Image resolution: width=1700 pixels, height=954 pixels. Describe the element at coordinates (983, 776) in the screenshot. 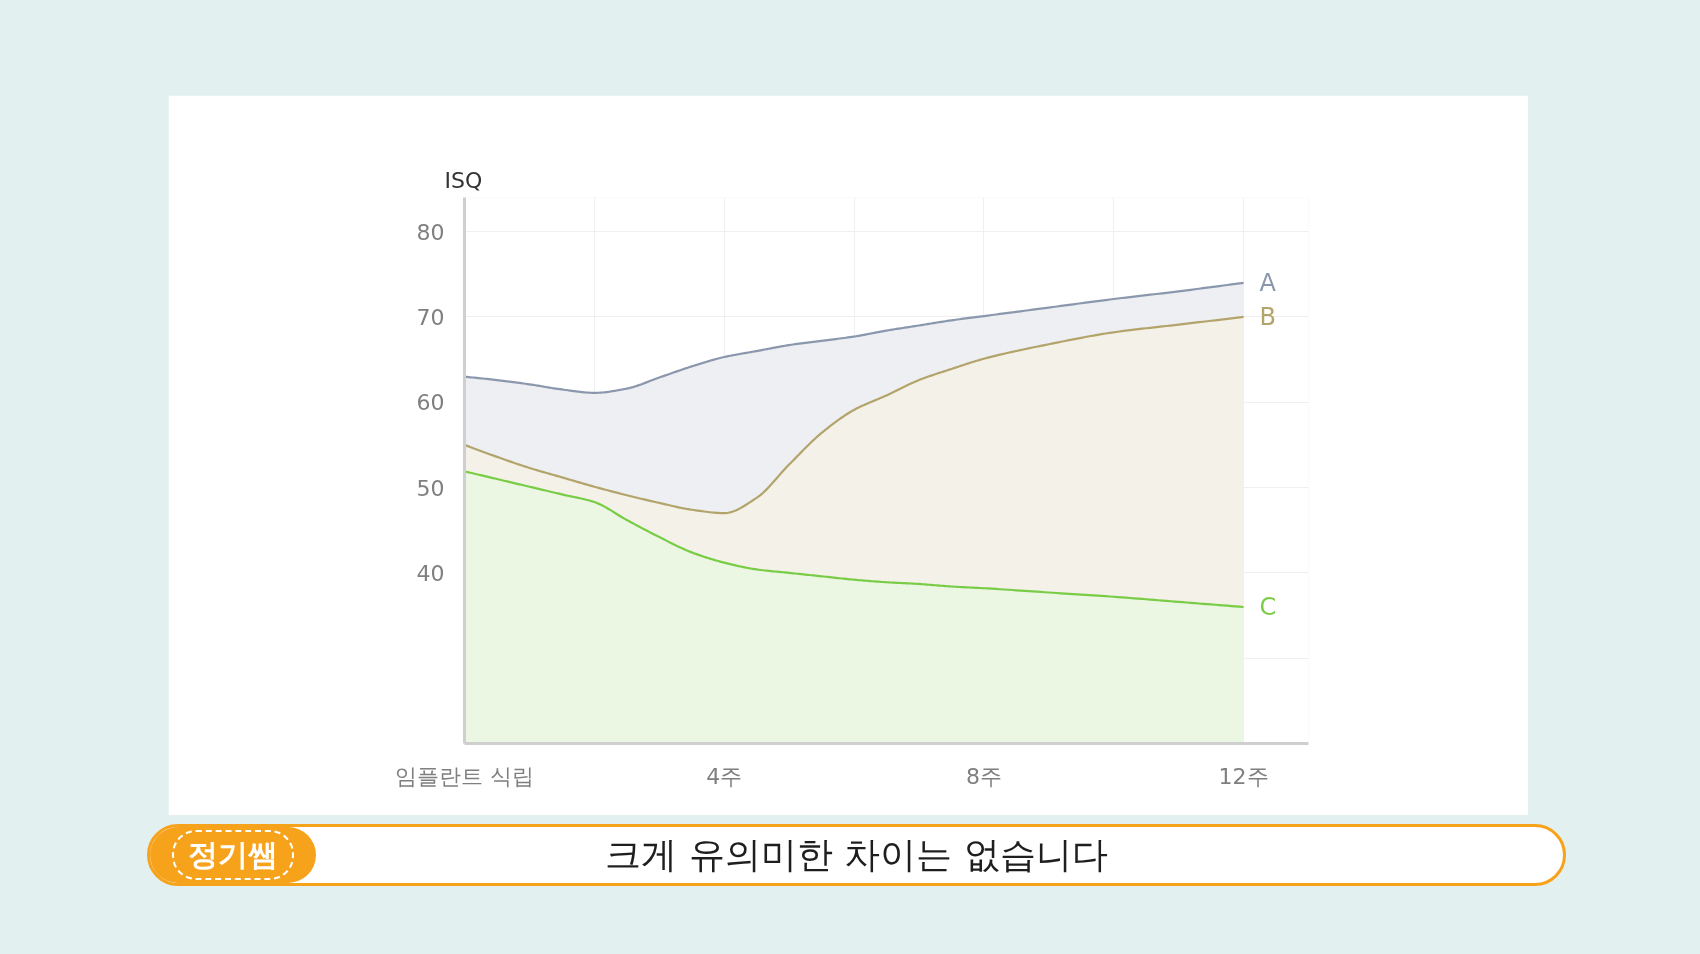

I see `x-tick-label: 8주` at that location.